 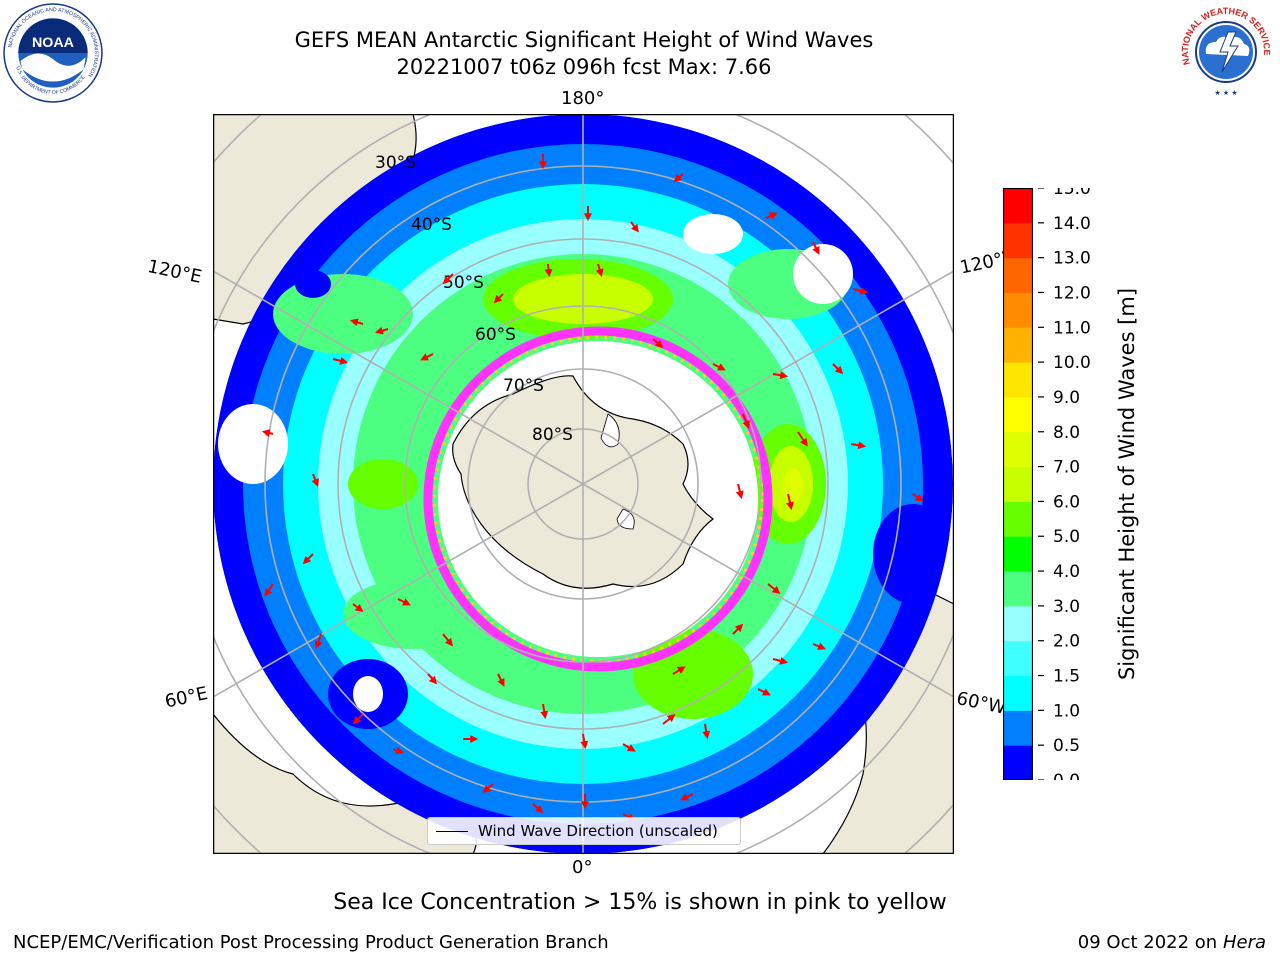 I want to click on colorbar-tick-label: 10.0, so click(x=1072, y=363).